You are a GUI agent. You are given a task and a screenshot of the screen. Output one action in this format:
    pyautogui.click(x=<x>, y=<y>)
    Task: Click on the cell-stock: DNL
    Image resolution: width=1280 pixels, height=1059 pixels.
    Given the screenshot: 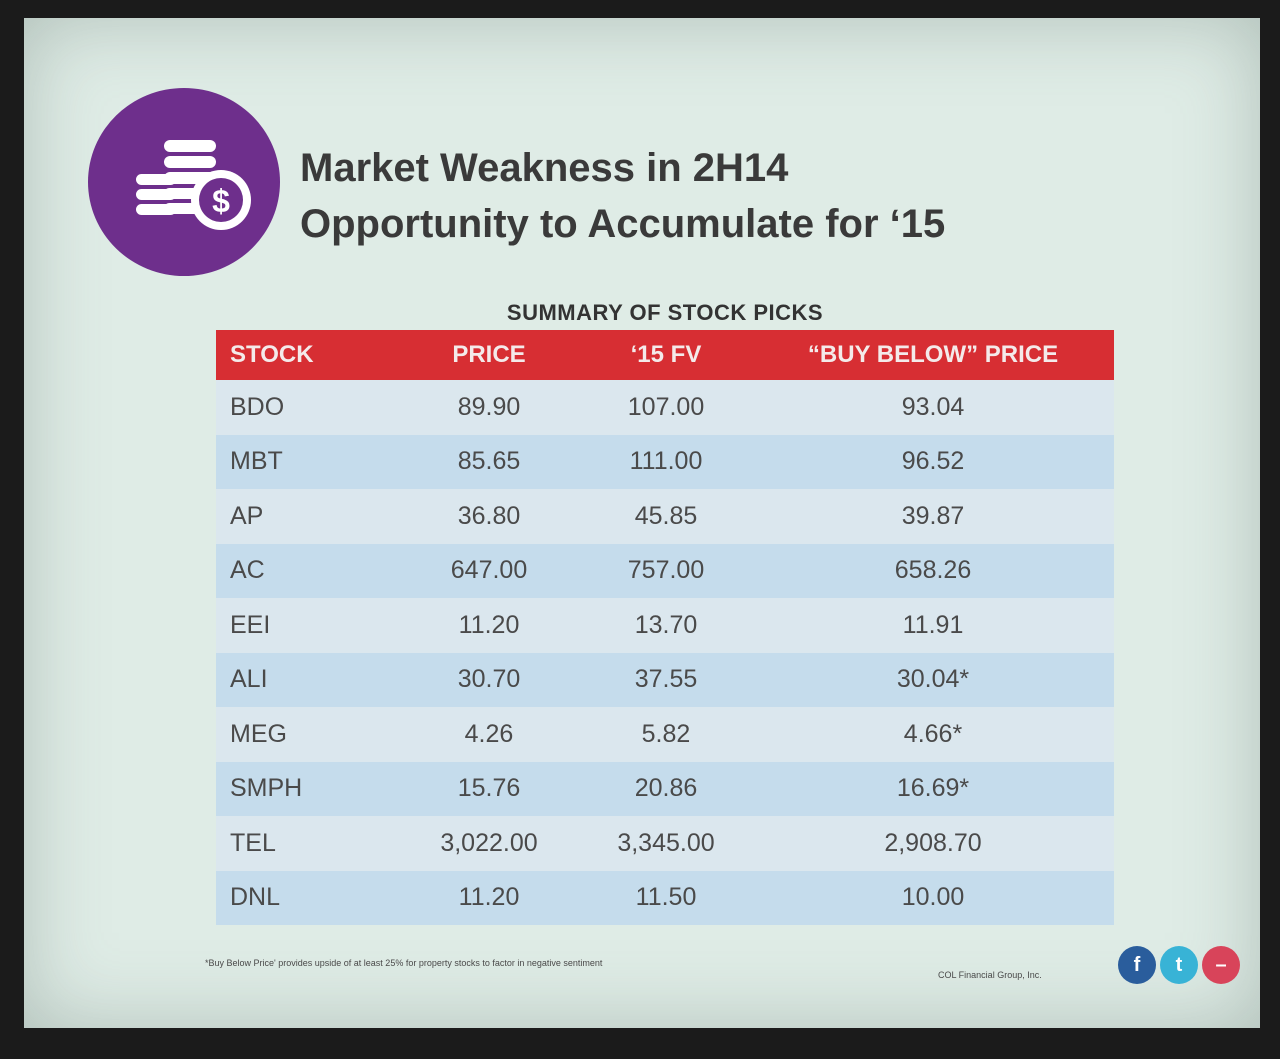 What is the action you would take?
    pyautogui.click(x=307, y=897)
    